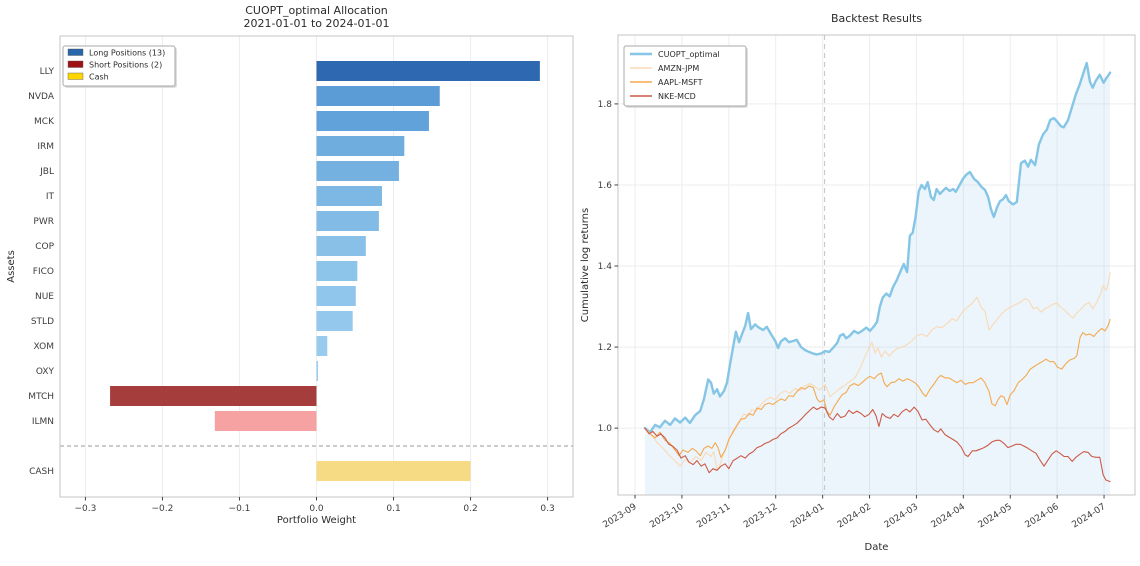  I want to click on x-tick-label: 2023-09, so click(619, 516).